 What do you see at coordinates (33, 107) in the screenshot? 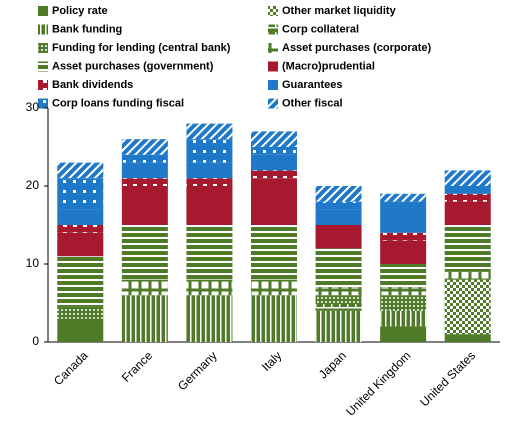
I see `y-tick-label: 30` at bounding box center [33, 107].